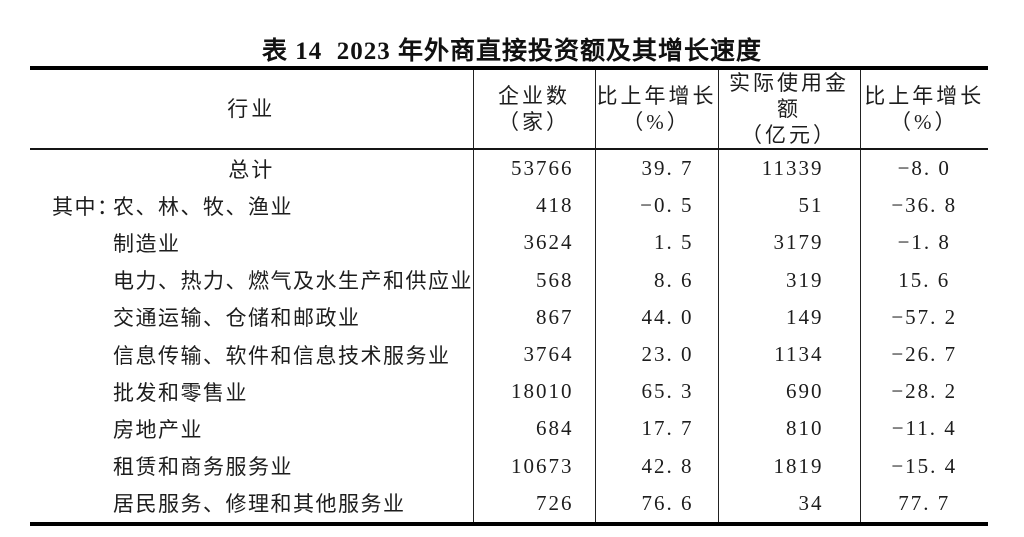  I want to click on cell-industry: 居民服务、修理和其他服务业, so click(251, 504).